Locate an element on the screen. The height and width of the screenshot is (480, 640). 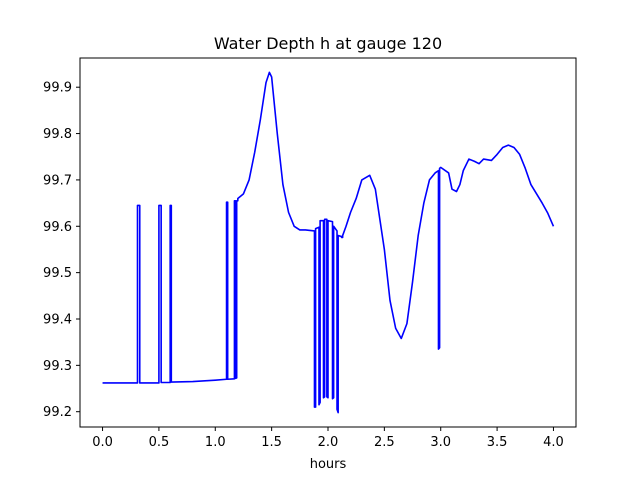
x-tick-label: 0.0 is located at coordinates (102, 442).